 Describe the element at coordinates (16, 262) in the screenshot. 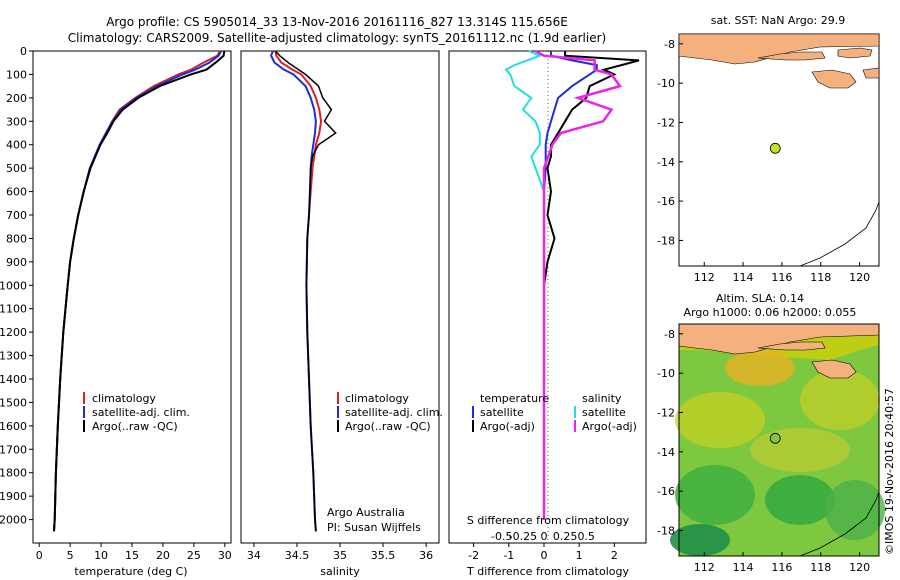

I see `y-tick-label: 900` at that location.